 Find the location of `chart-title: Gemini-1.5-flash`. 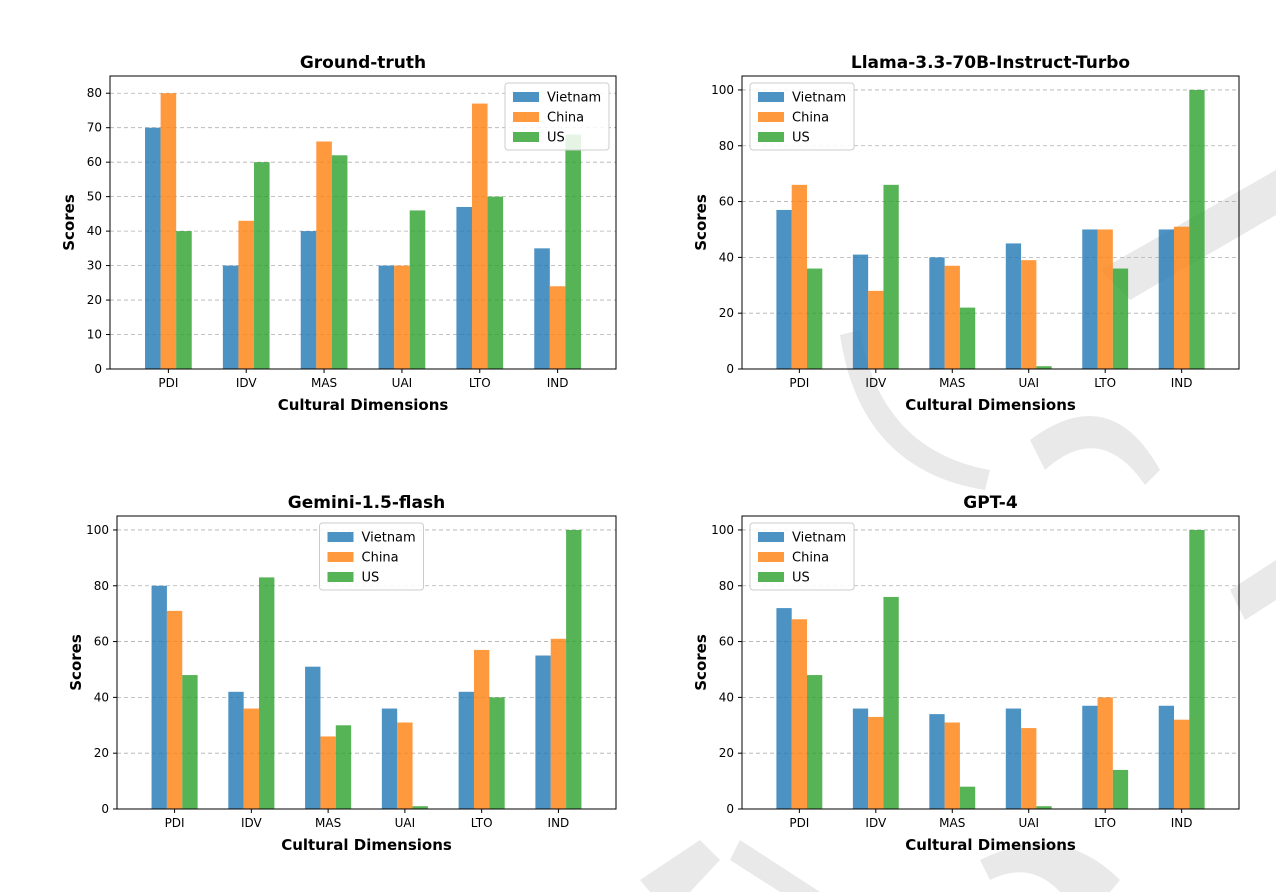

chart-title: Gemini-1.5-flash is located at coordinates (366, 503).